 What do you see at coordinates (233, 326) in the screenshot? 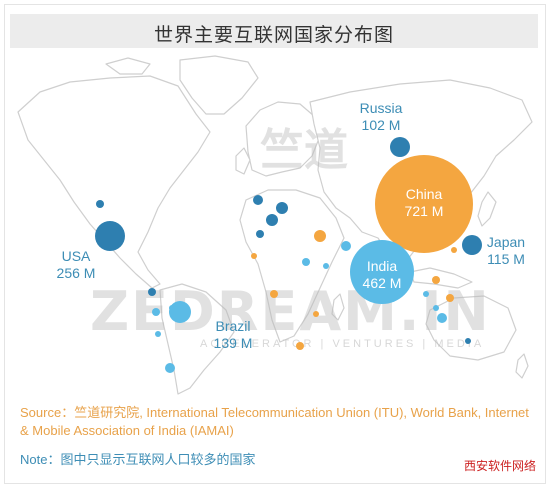
I see `label-brazil-name: Brazil` at bounding box center [233, 326].